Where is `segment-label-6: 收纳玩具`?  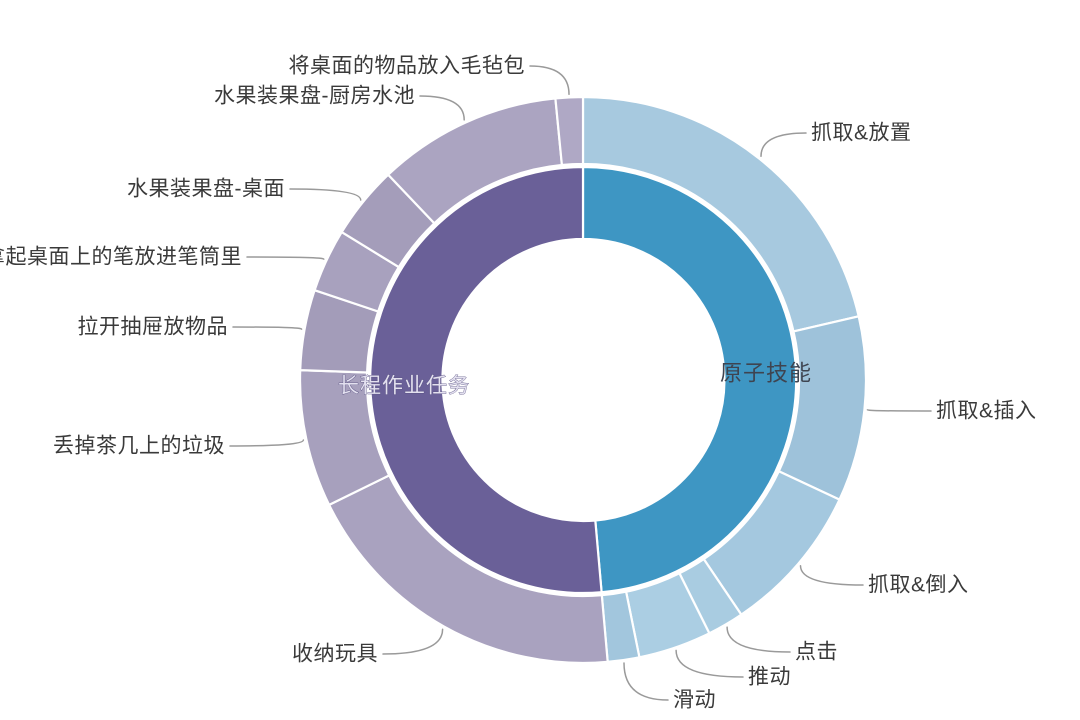
segment-label-6: 收纳玩具 is located at coordinates (335, 654).